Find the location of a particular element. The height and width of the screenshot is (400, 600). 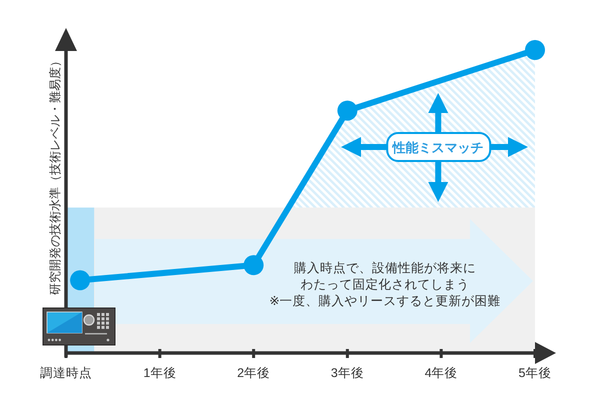

x-tick-label: 調達時点 is located at coordinates (66, 373).